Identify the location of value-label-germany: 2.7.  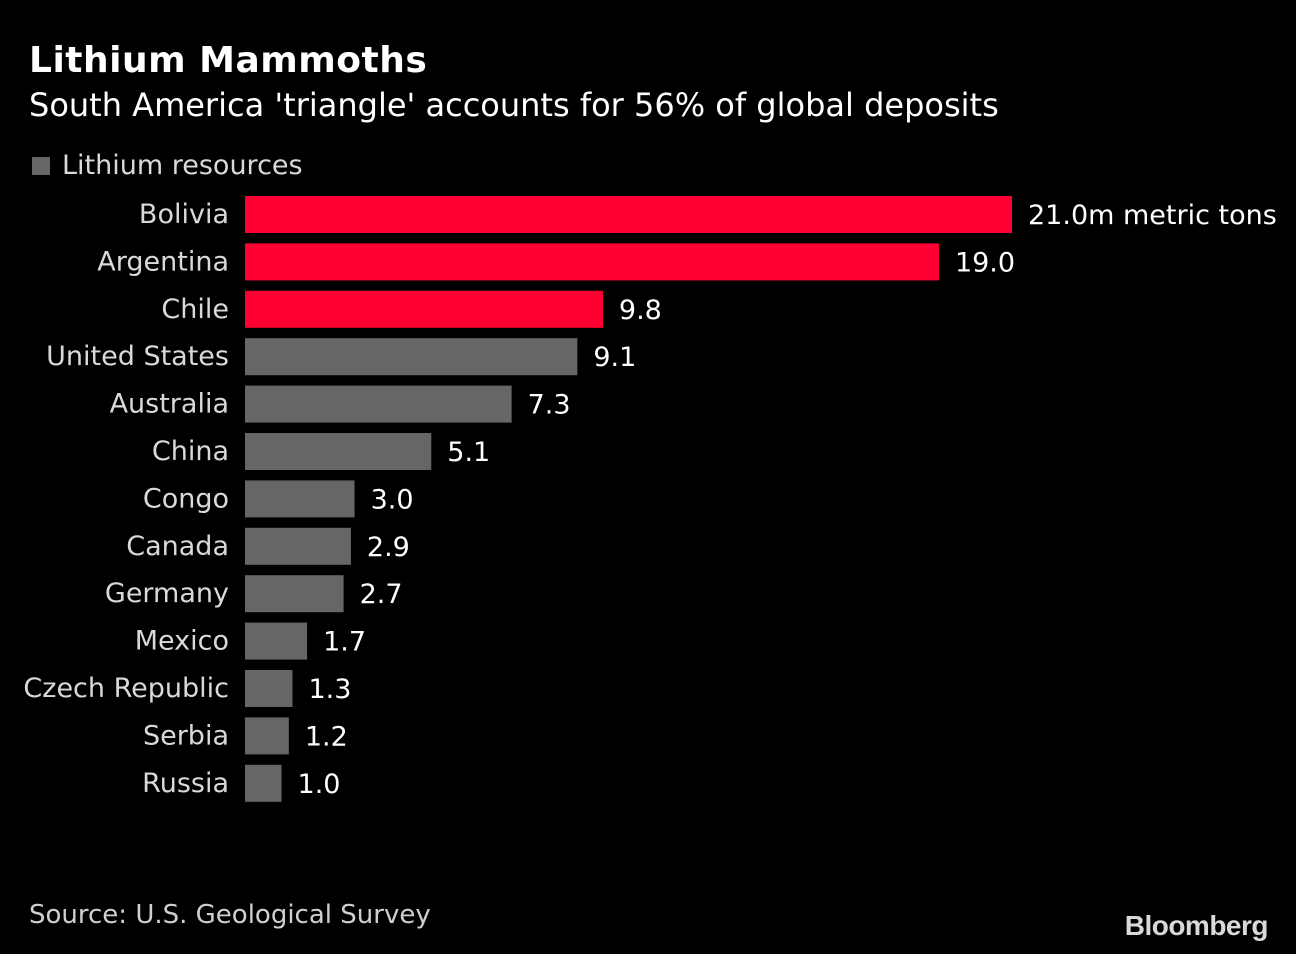
(381, 594).